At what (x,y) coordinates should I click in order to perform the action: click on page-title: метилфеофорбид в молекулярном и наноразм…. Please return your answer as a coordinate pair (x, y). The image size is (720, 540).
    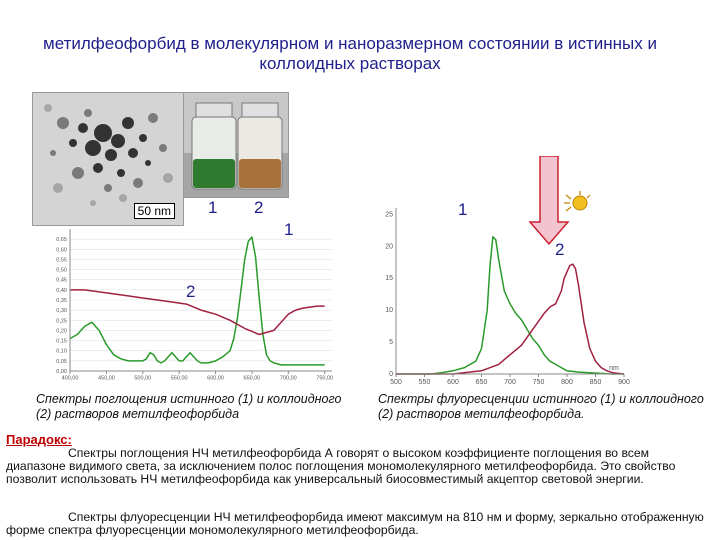
    Looking at the image, I should click on (350, 53).